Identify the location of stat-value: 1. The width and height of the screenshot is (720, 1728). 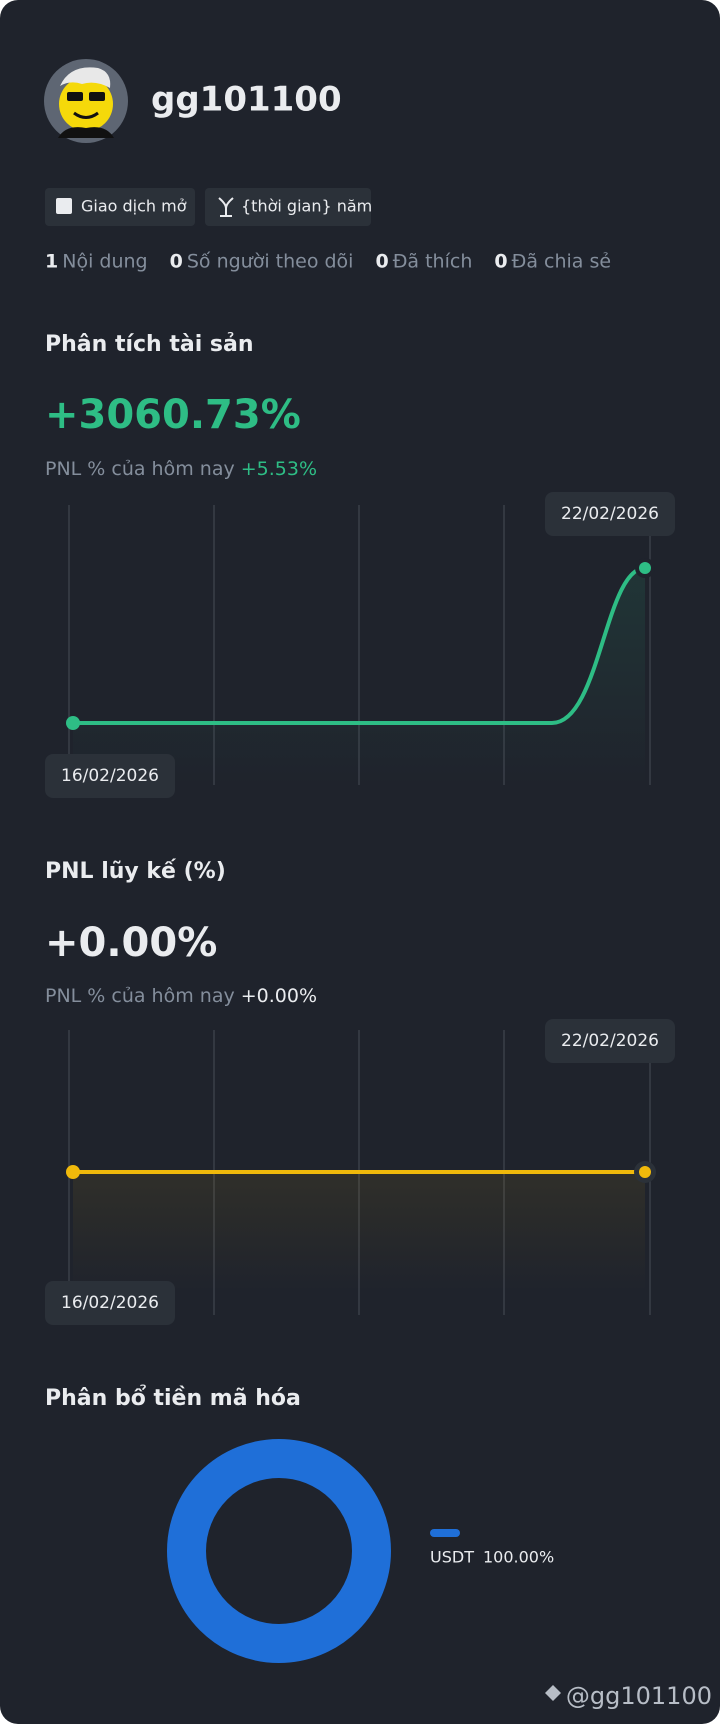
(51, 262).